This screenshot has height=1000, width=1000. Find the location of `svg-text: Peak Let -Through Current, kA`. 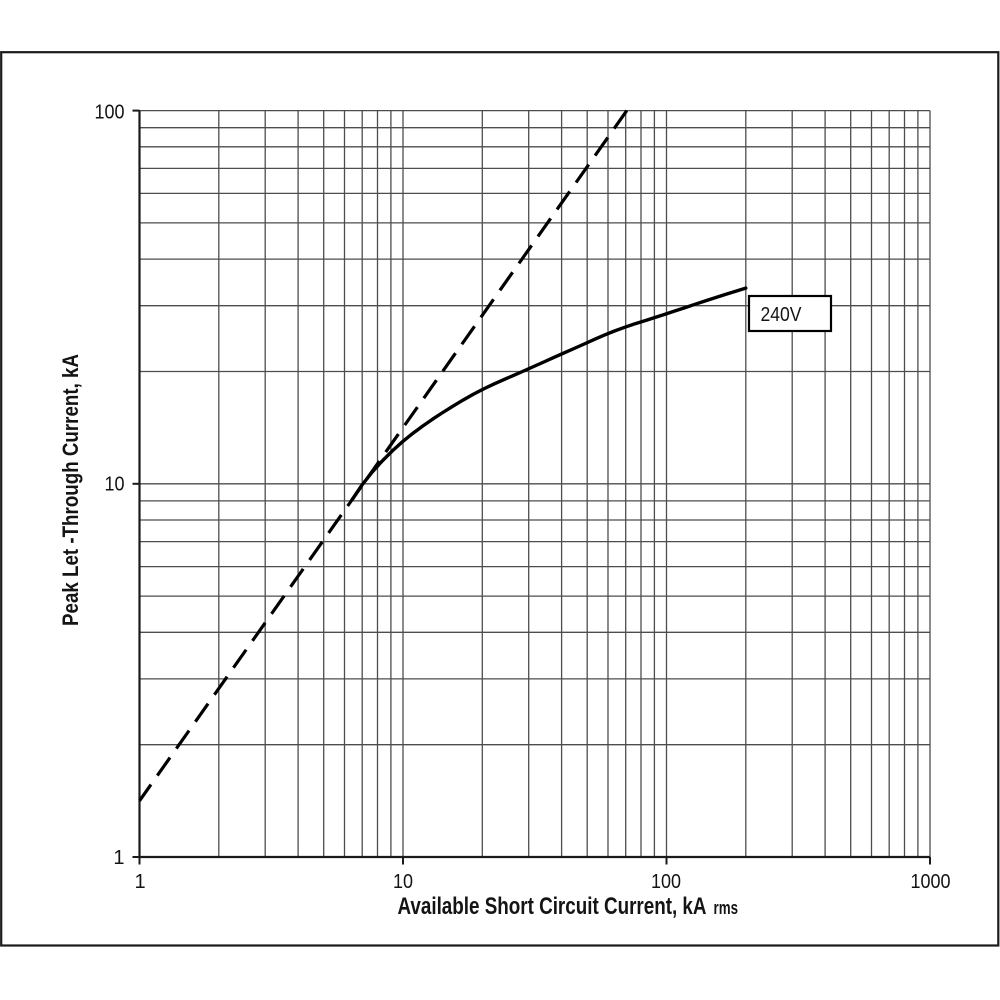

svg-text: Peak Let -Through Current, kA is located at coordinates (70, 490).